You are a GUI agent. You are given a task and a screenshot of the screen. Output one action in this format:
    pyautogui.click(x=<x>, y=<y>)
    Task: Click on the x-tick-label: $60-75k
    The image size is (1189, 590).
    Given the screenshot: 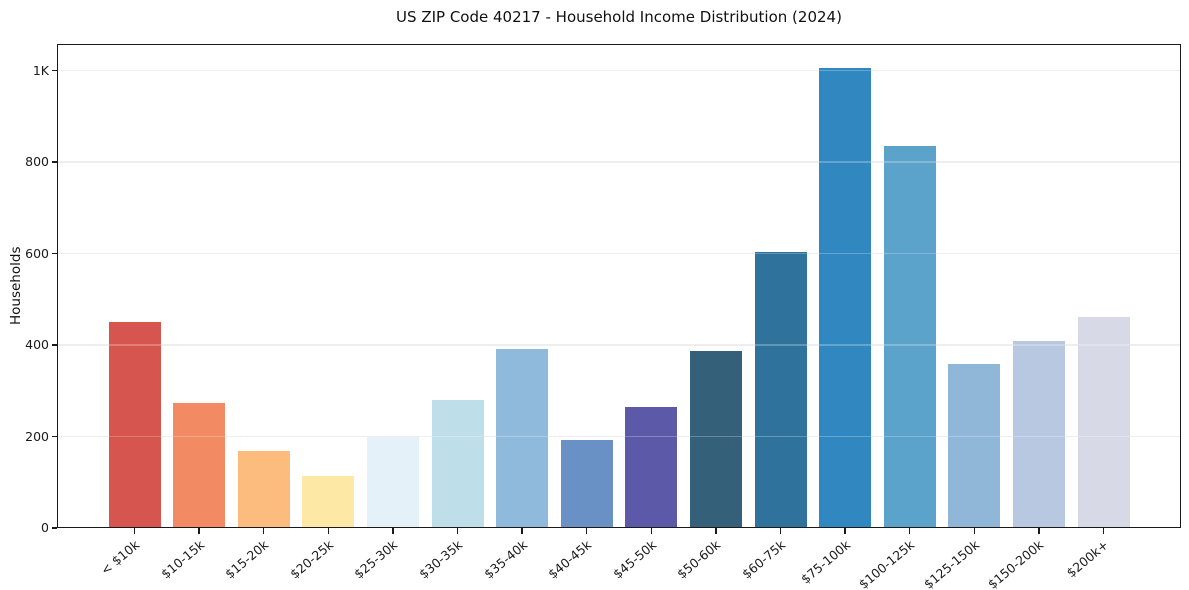 What is the action you would take?
    pyautogui.click(x=764, y=559)
    